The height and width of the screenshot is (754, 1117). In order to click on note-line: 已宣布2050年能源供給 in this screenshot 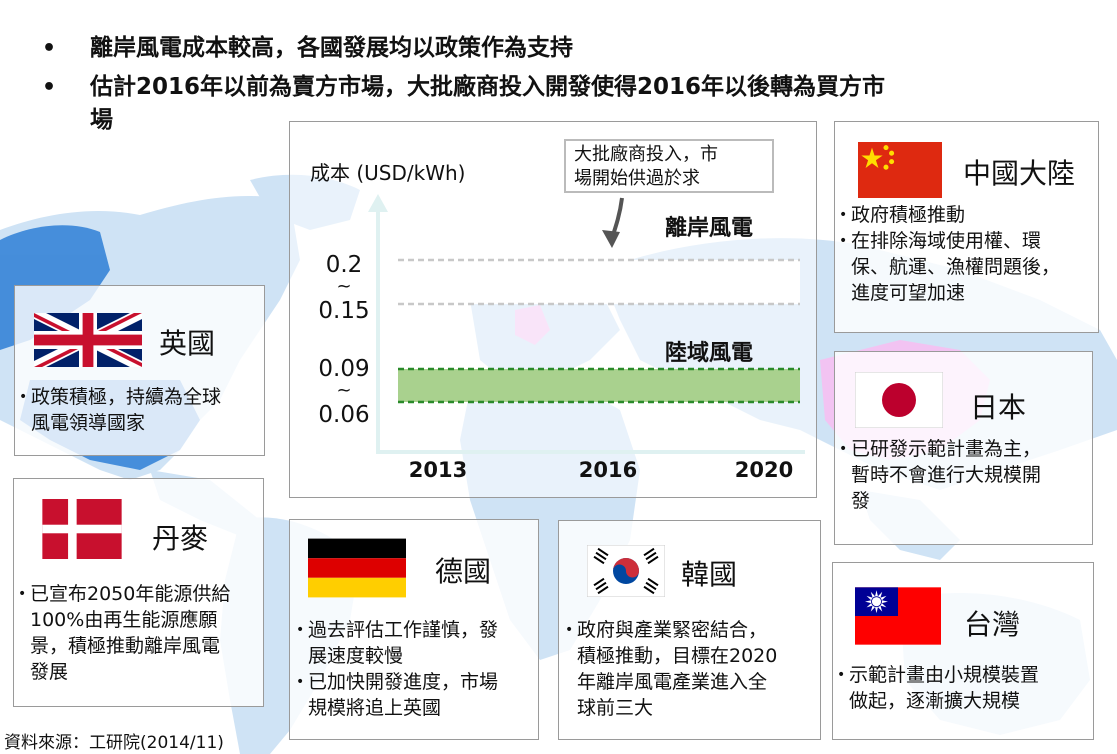, I will do `click(130, 594)`.